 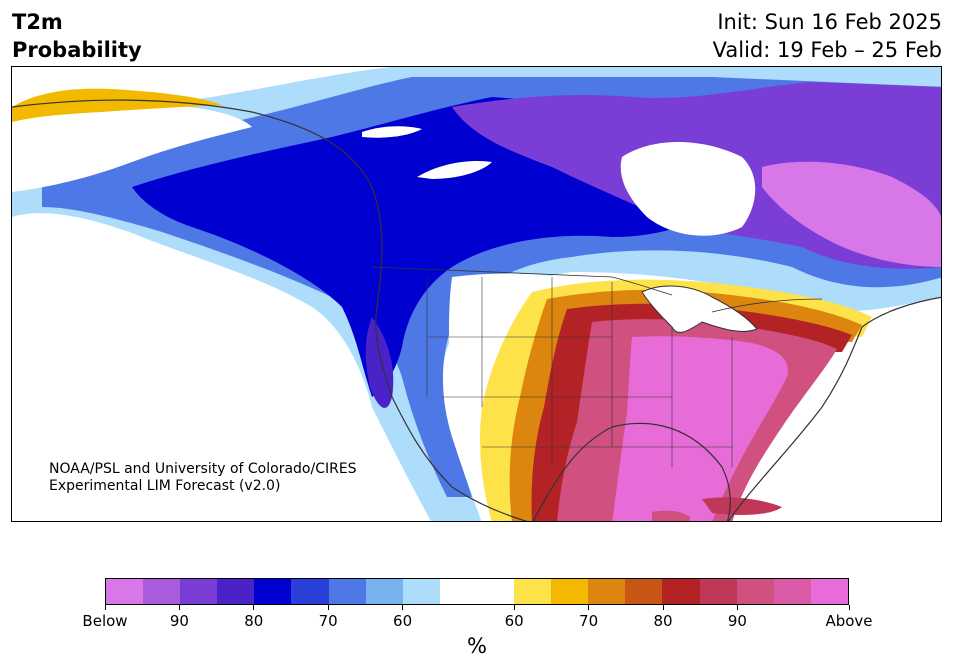 I want to click on product-label: Probability, so click(x=77, y=50).